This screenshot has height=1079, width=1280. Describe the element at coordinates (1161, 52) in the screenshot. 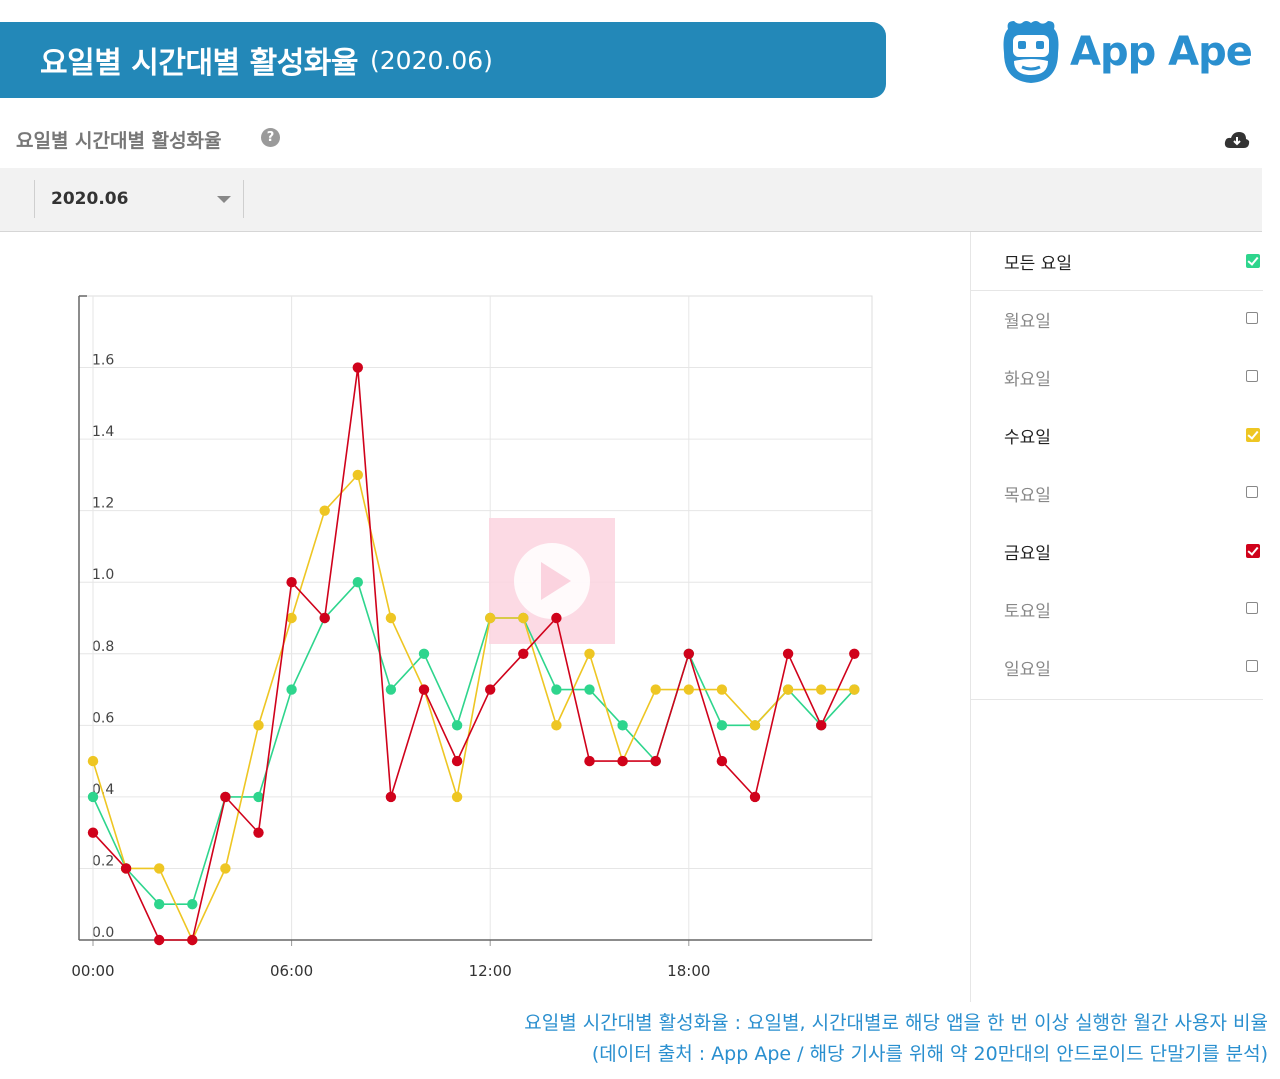

I see `brand-name: App Ape` at that location.